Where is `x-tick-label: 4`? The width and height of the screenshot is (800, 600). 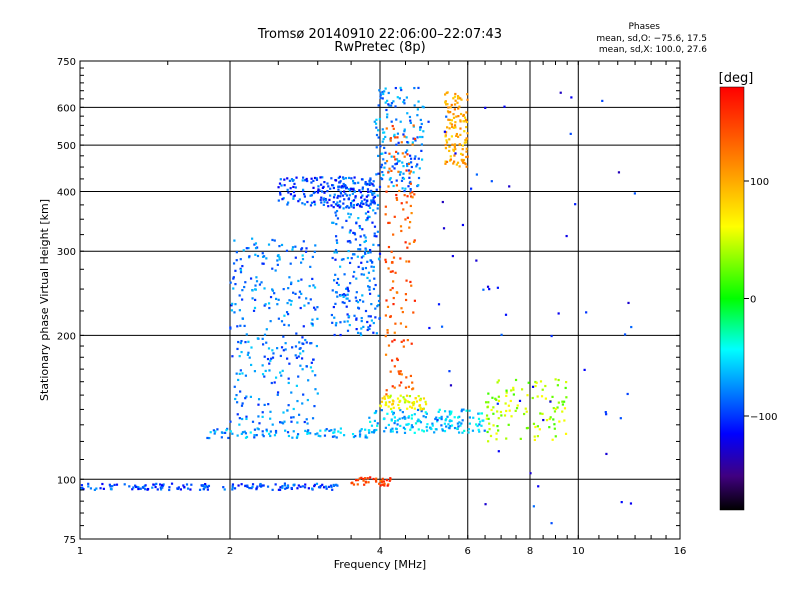 x-tick-label: 4 is located at coordinates (380, 551).